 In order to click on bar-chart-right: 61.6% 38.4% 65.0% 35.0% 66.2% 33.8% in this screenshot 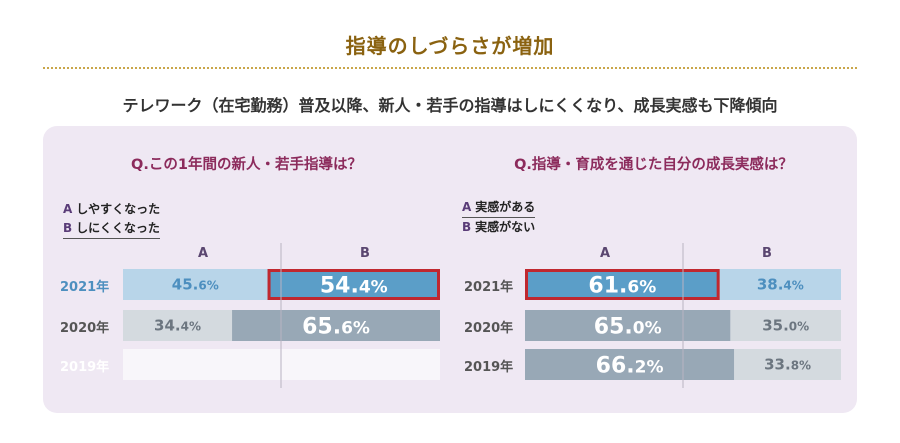, I will do `click(683, 315)`.